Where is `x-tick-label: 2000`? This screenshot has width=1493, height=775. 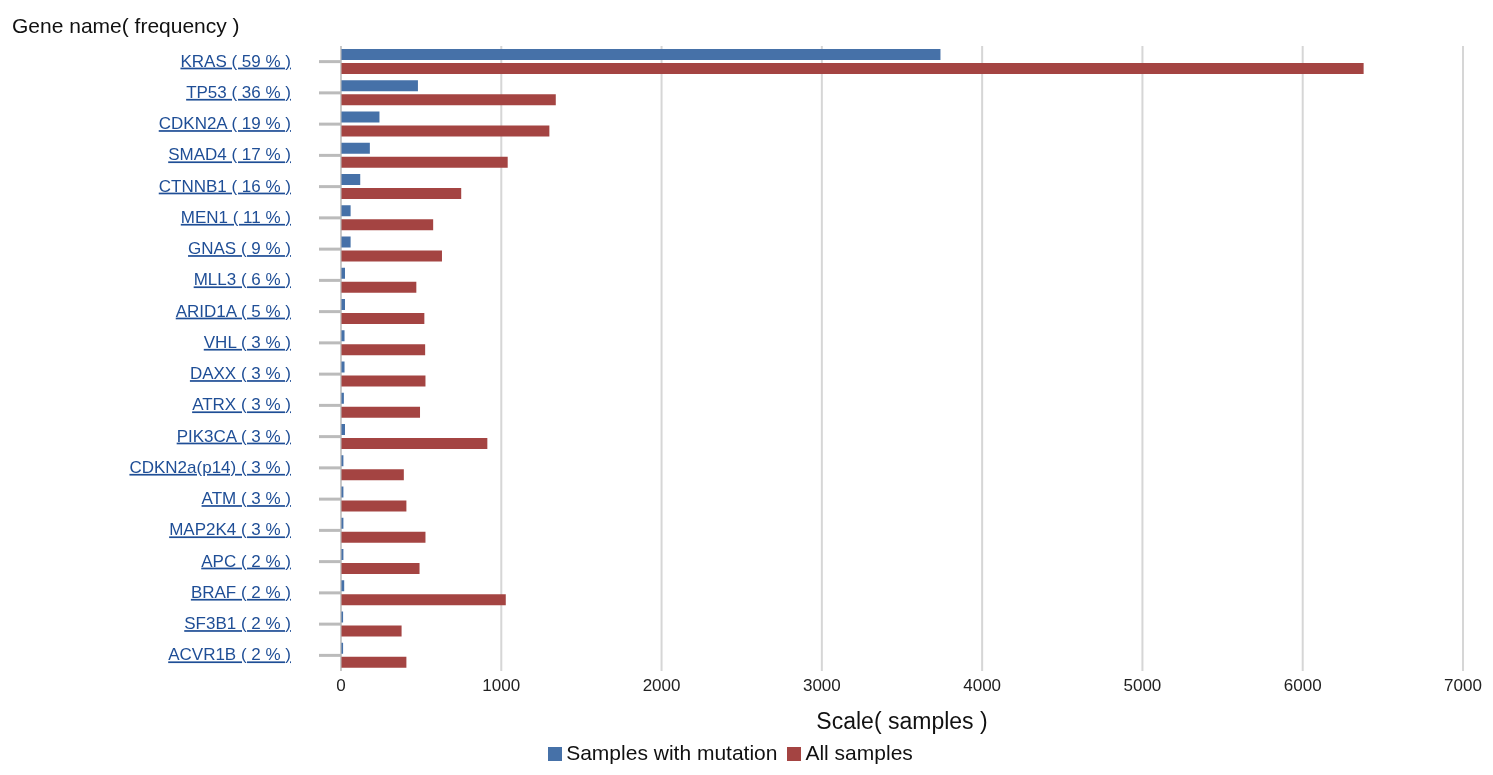 x-tick-label: 2000 is located at coordinates (661, 686).